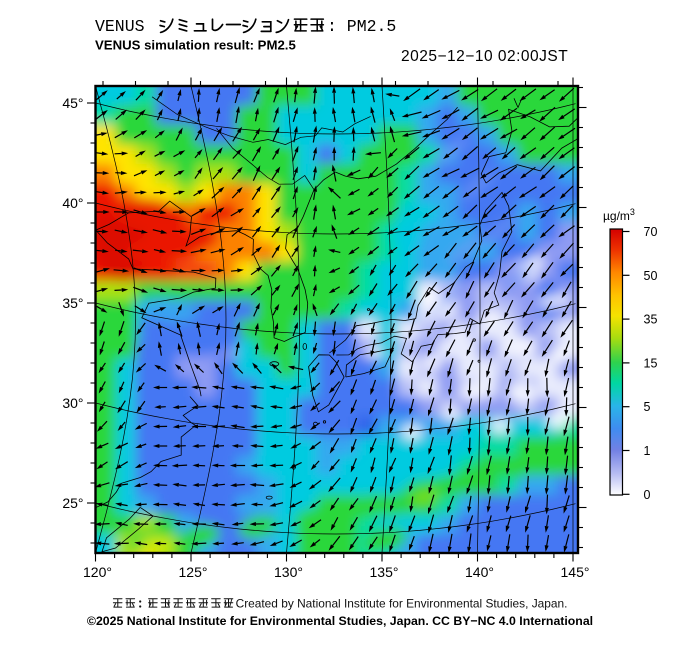 The image size is (700, 649). What do you see at coordinates (651, 363) in the screenshot?
I see `svg-text: 15` at bounding box center [651, 363].